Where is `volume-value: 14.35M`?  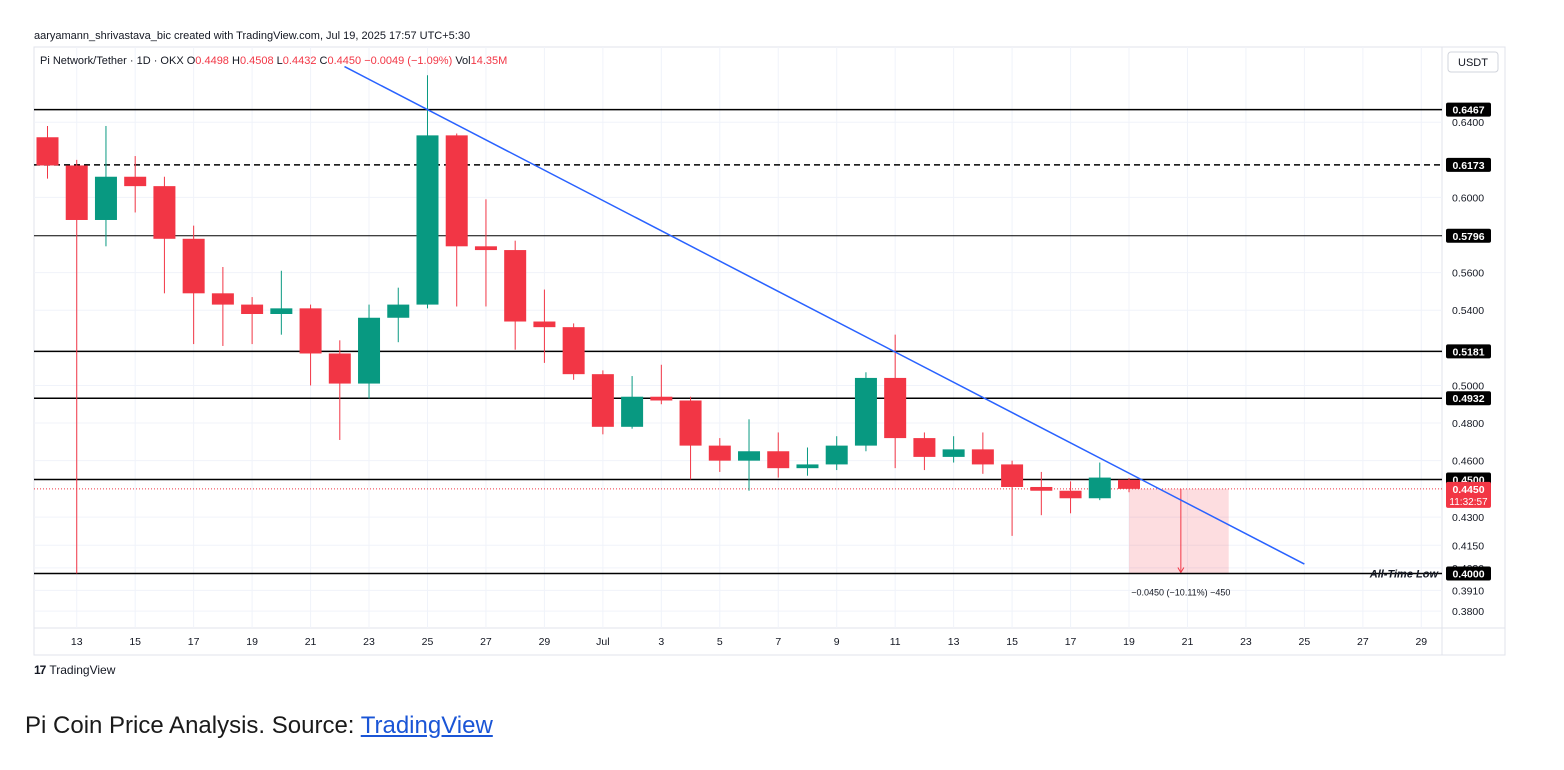 volume-value: 14.35M is located at coordinates (489, 61).